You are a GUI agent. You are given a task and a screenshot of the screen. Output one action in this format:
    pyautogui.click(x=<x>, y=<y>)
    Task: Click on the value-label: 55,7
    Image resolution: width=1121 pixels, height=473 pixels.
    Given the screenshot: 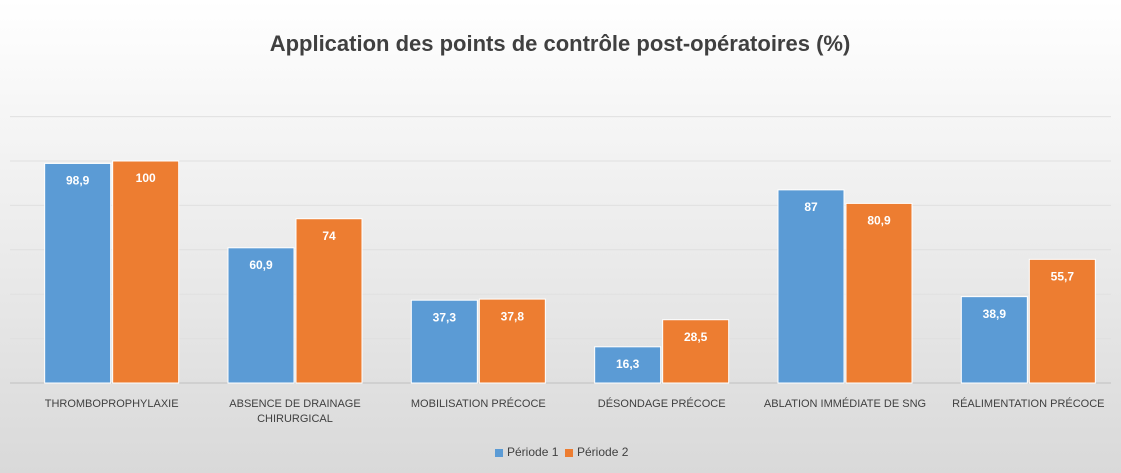 What is the action you would take?
    pyautogui.click(x=1063, y=277)
    